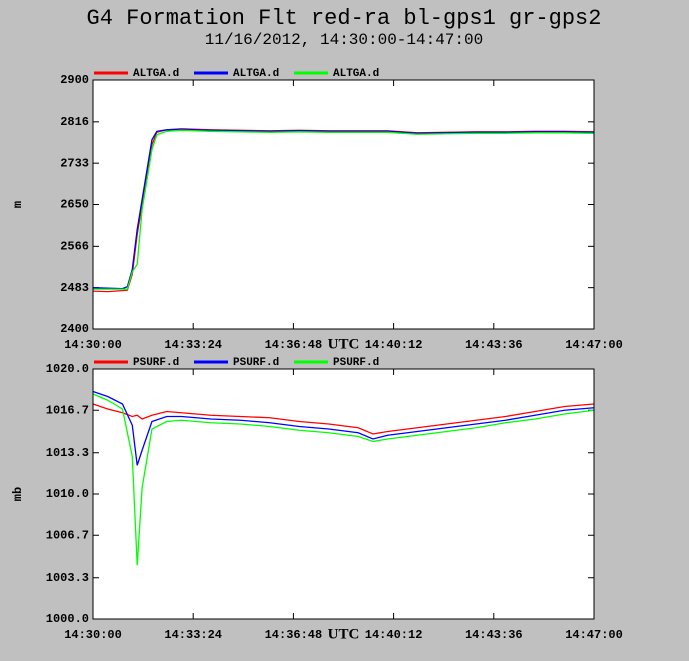 The height and width of the screenshot is (661, 689). Describe the element at coordinates (67, 494) in the screenshot. I see `y-tick-label: 1010.0` at that location.